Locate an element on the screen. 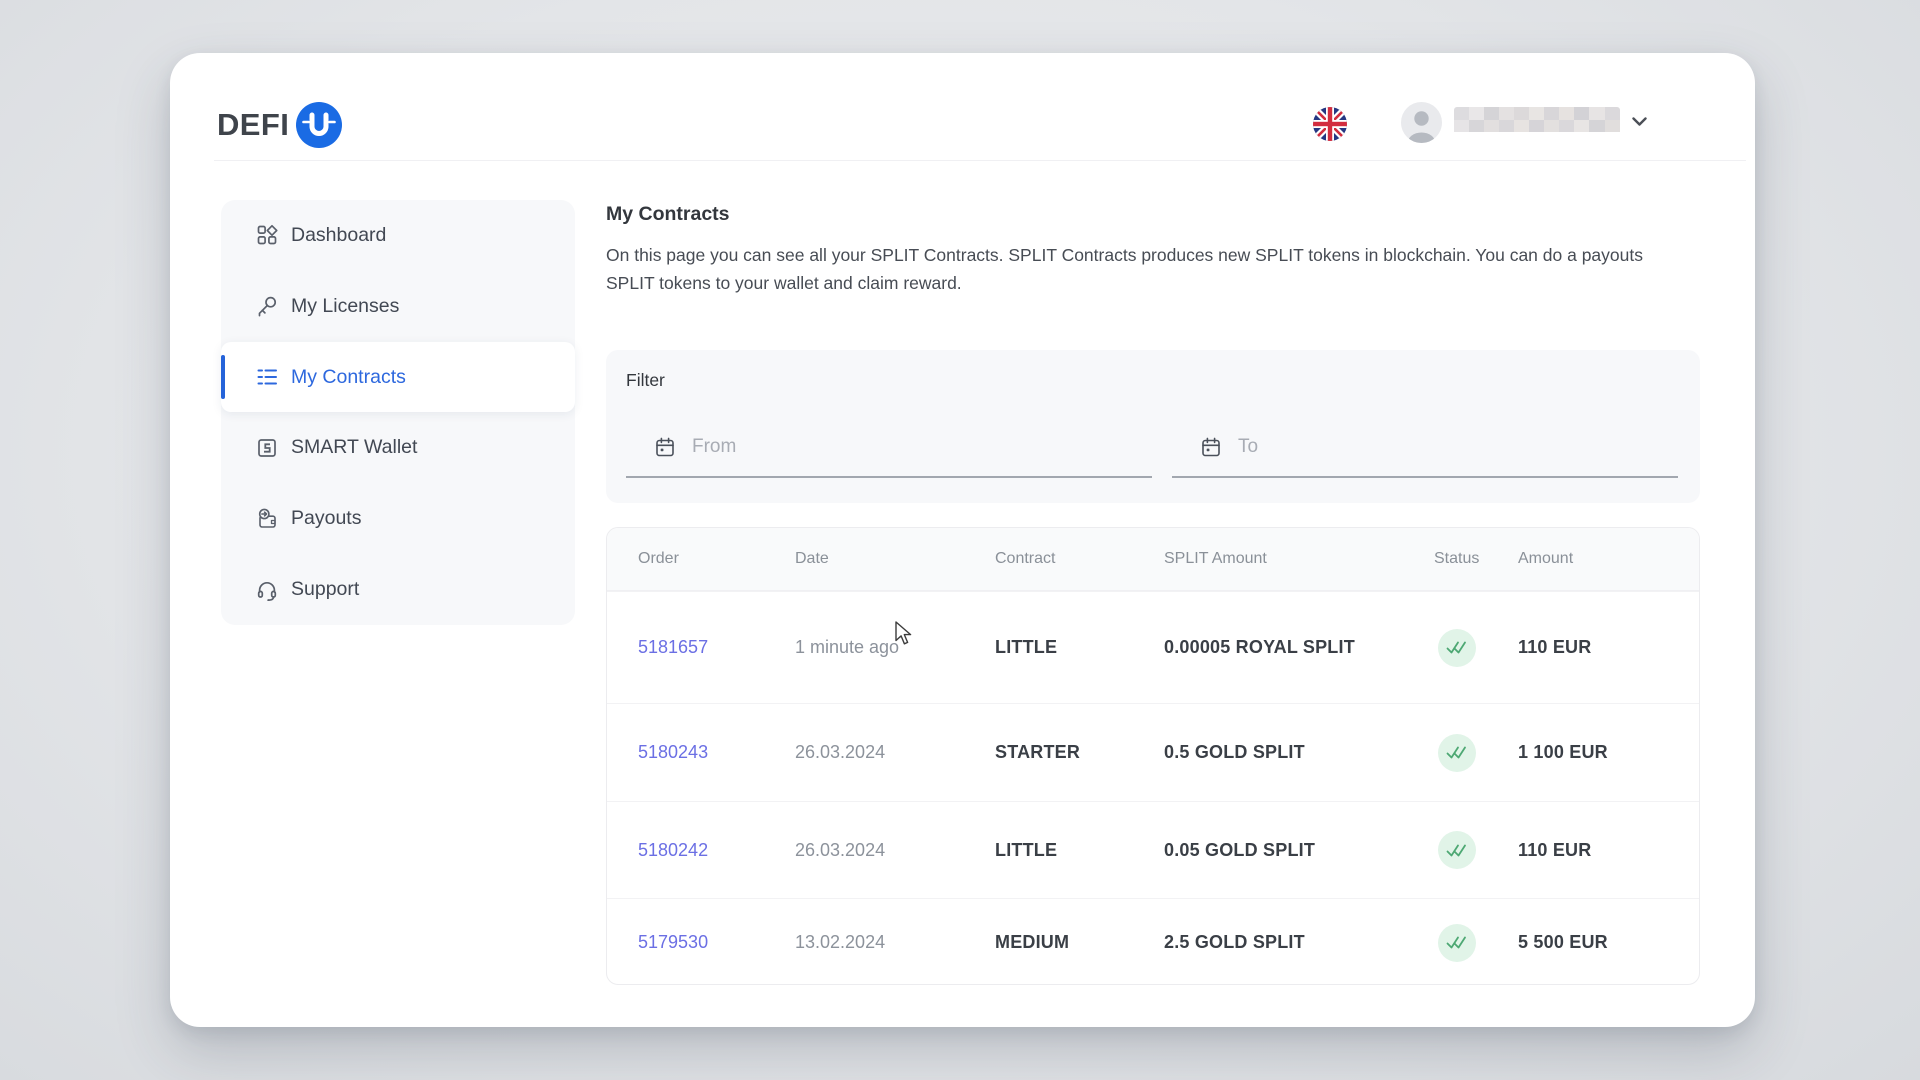 Image resolution: width=1920 pixels, height=1080 pixels. filter-panel: Filter is located at coordinates (1153, 426).